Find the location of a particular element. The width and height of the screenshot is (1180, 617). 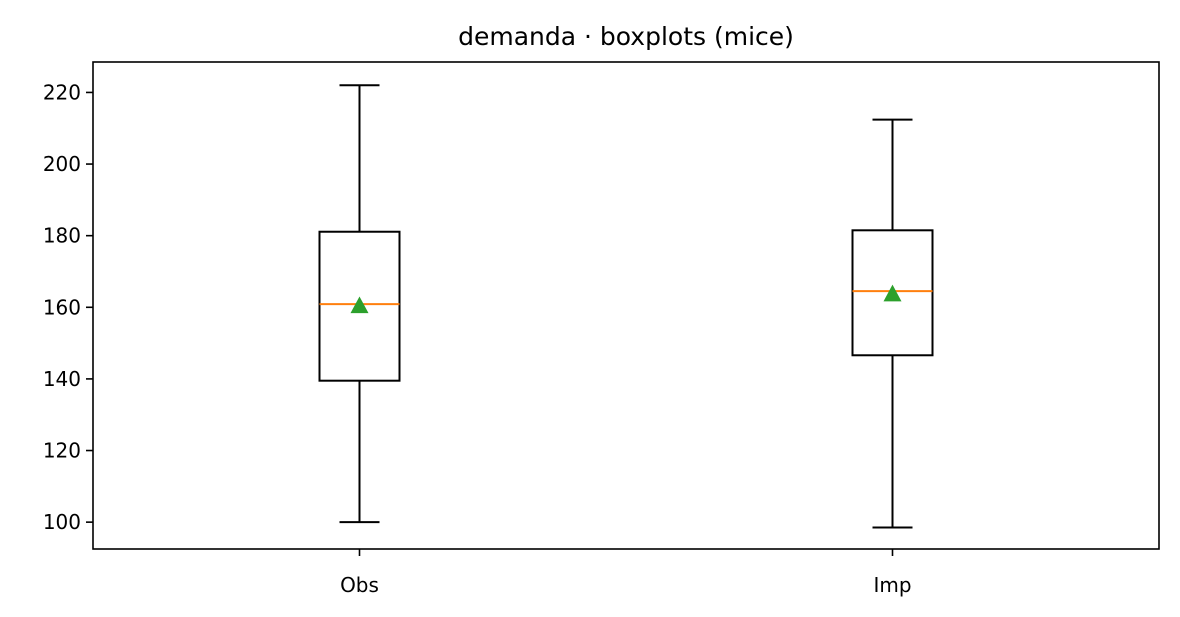

y-axis: 100 120 140 160 180 200 220 is located at coordinates (68, 307).